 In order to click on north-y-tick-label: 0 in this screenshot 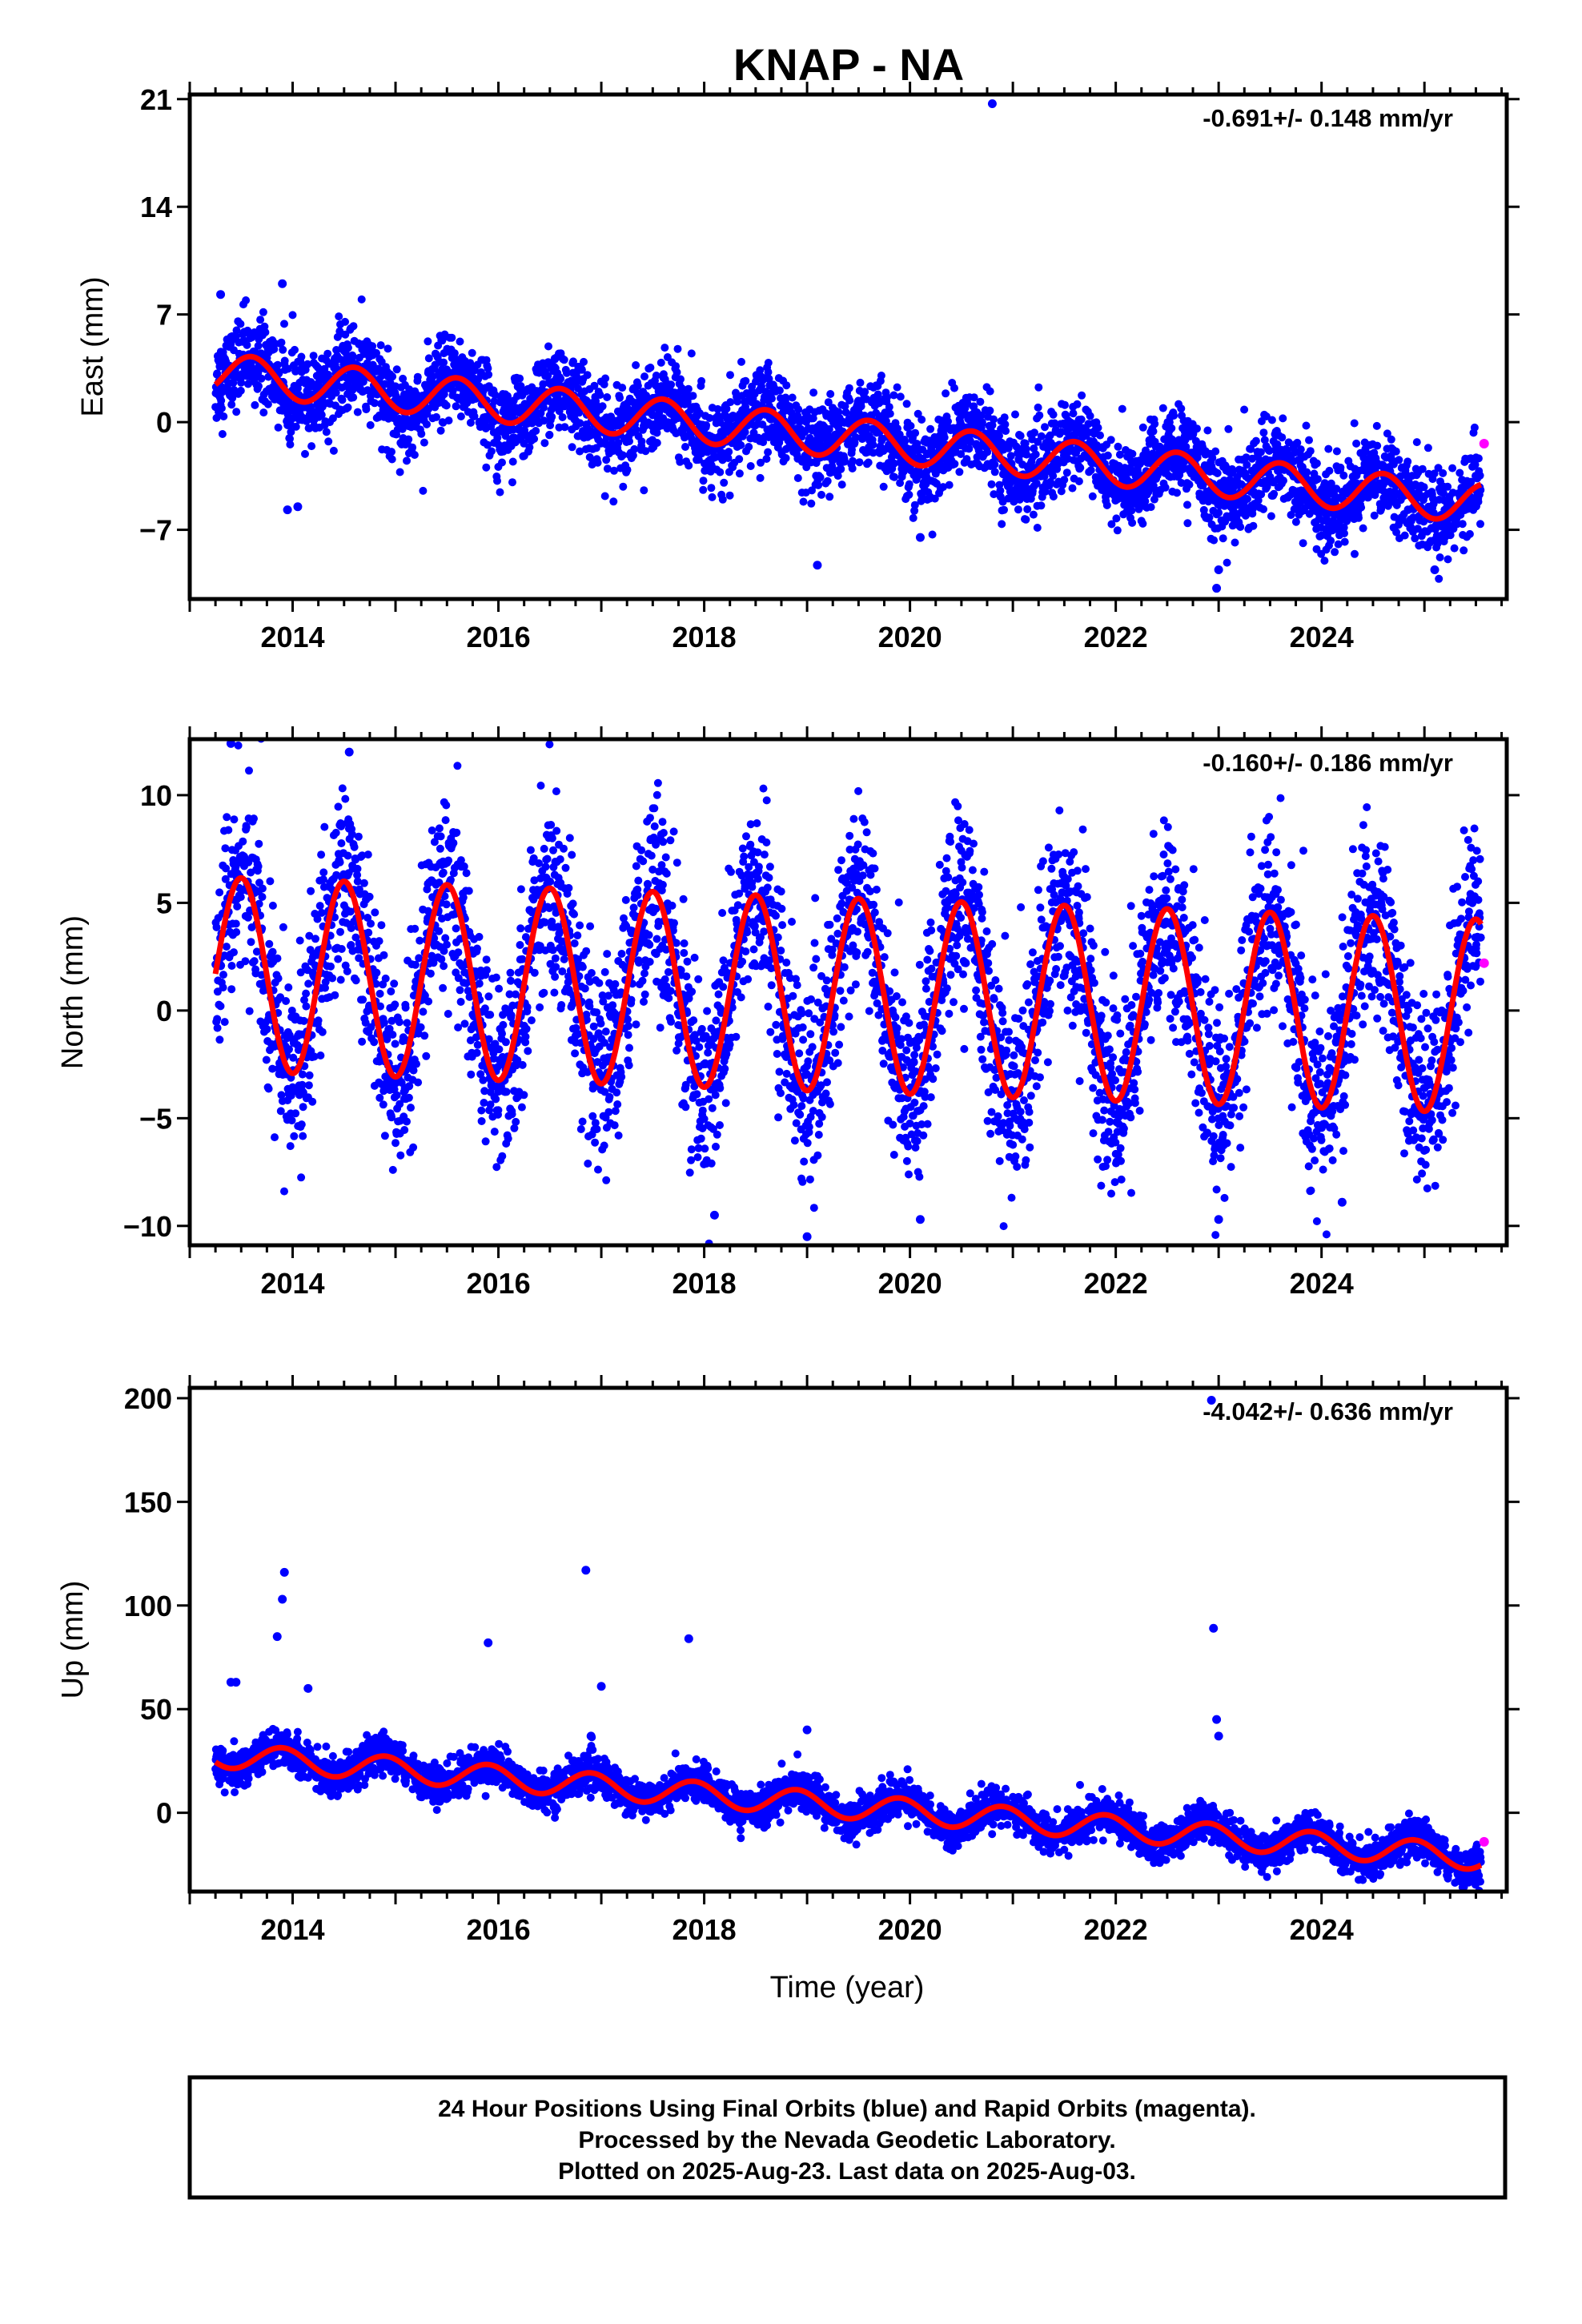, I will do `click(164, 1011)`.